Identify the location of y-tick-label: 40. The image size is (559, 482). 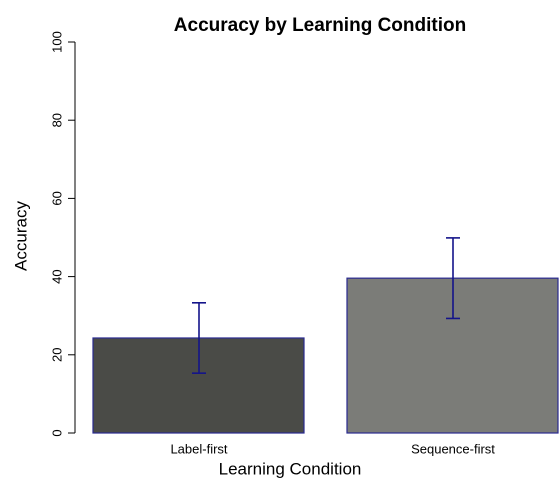
(56, 276).